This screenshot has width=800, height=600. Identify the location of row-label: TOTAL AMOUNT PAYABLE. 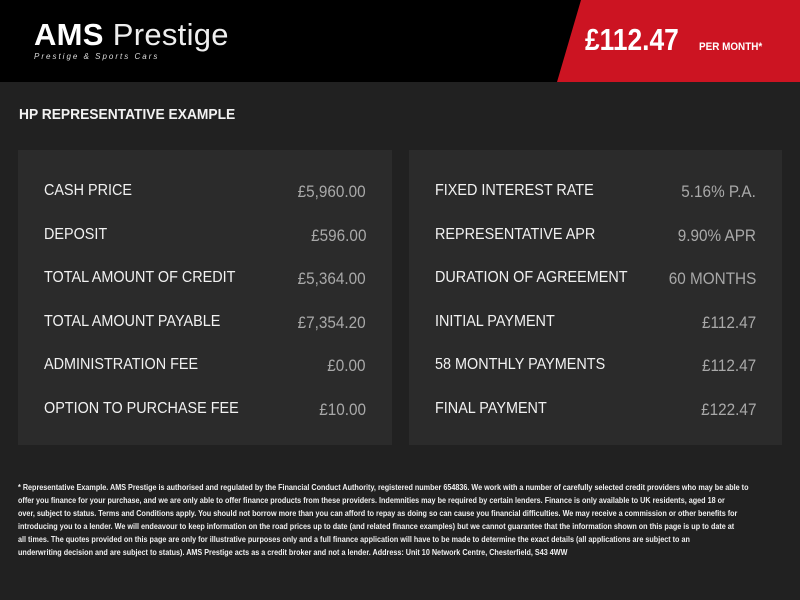
(132, 321).